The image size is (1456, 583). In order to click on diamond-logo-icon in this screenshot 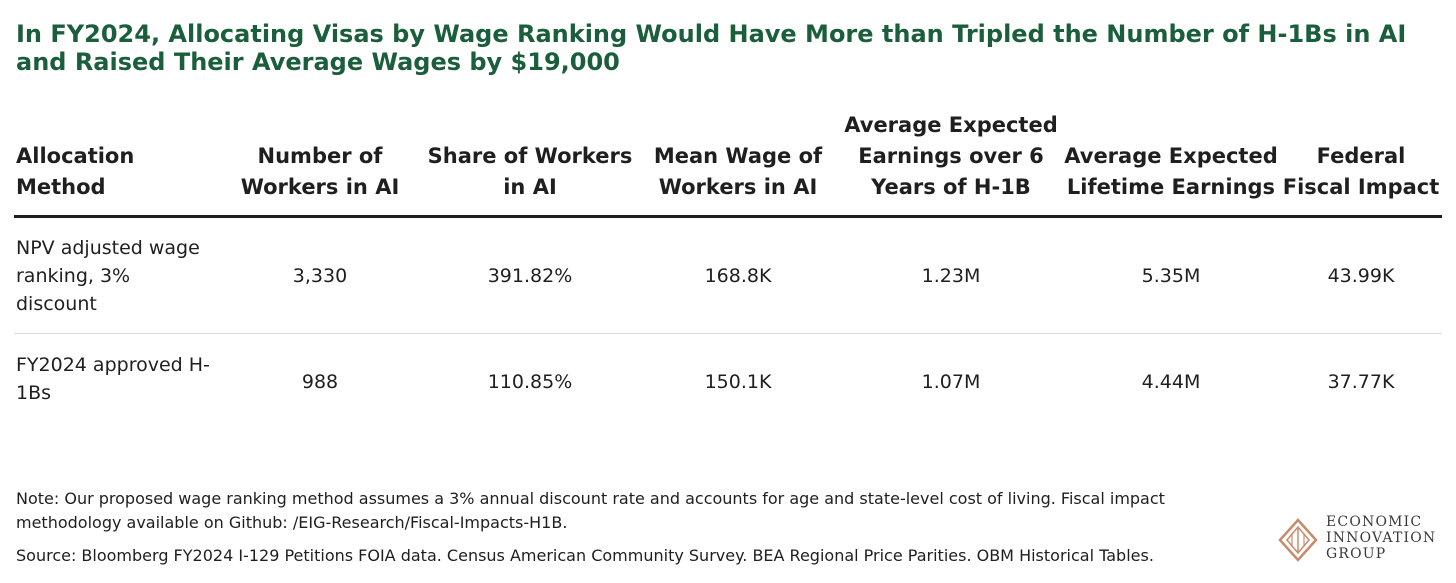, I will do `click(1298, 540)`.